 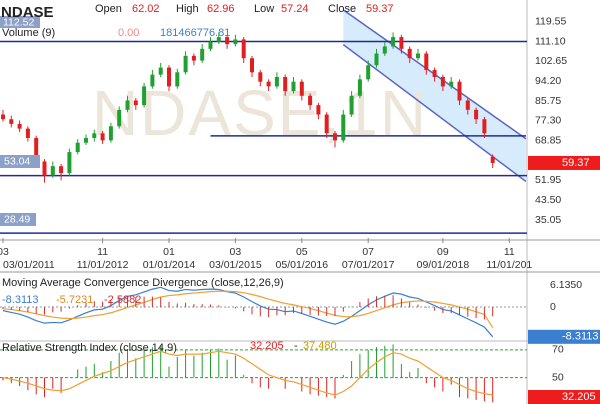 What do you see at coordinates (247, 373) in the screenshot?
I see `rsi-signal-line` at bounding box center [247, 373].